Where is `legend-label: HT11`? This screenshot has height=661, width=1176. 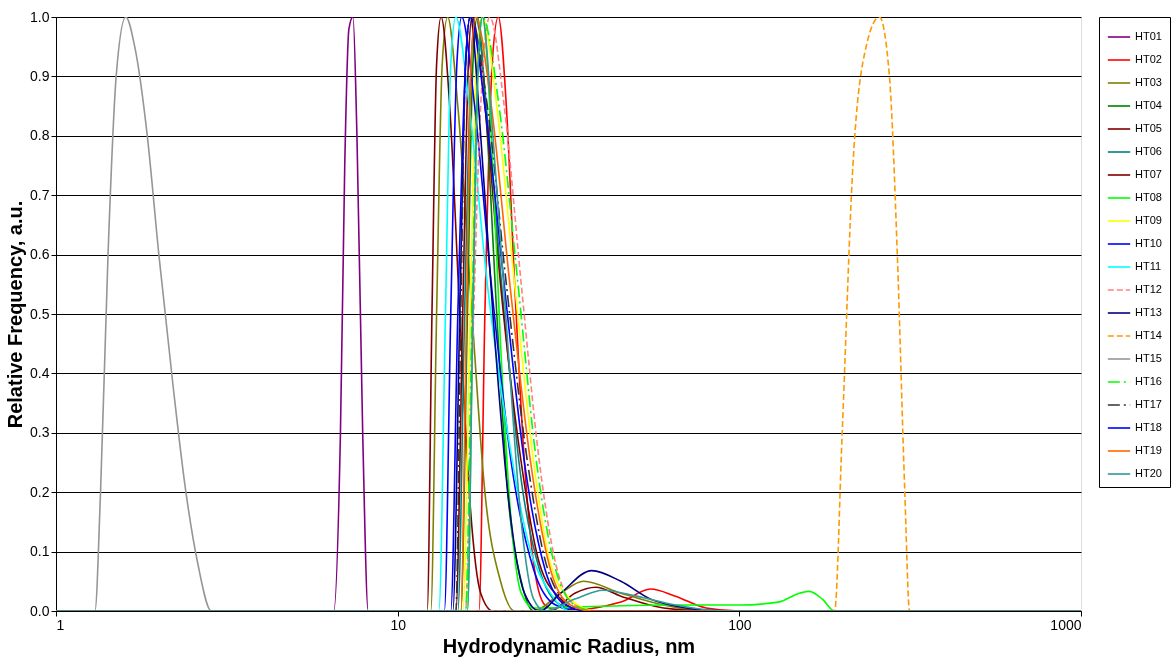
legend-label: HT11 is located at coordinates (1148, 266).